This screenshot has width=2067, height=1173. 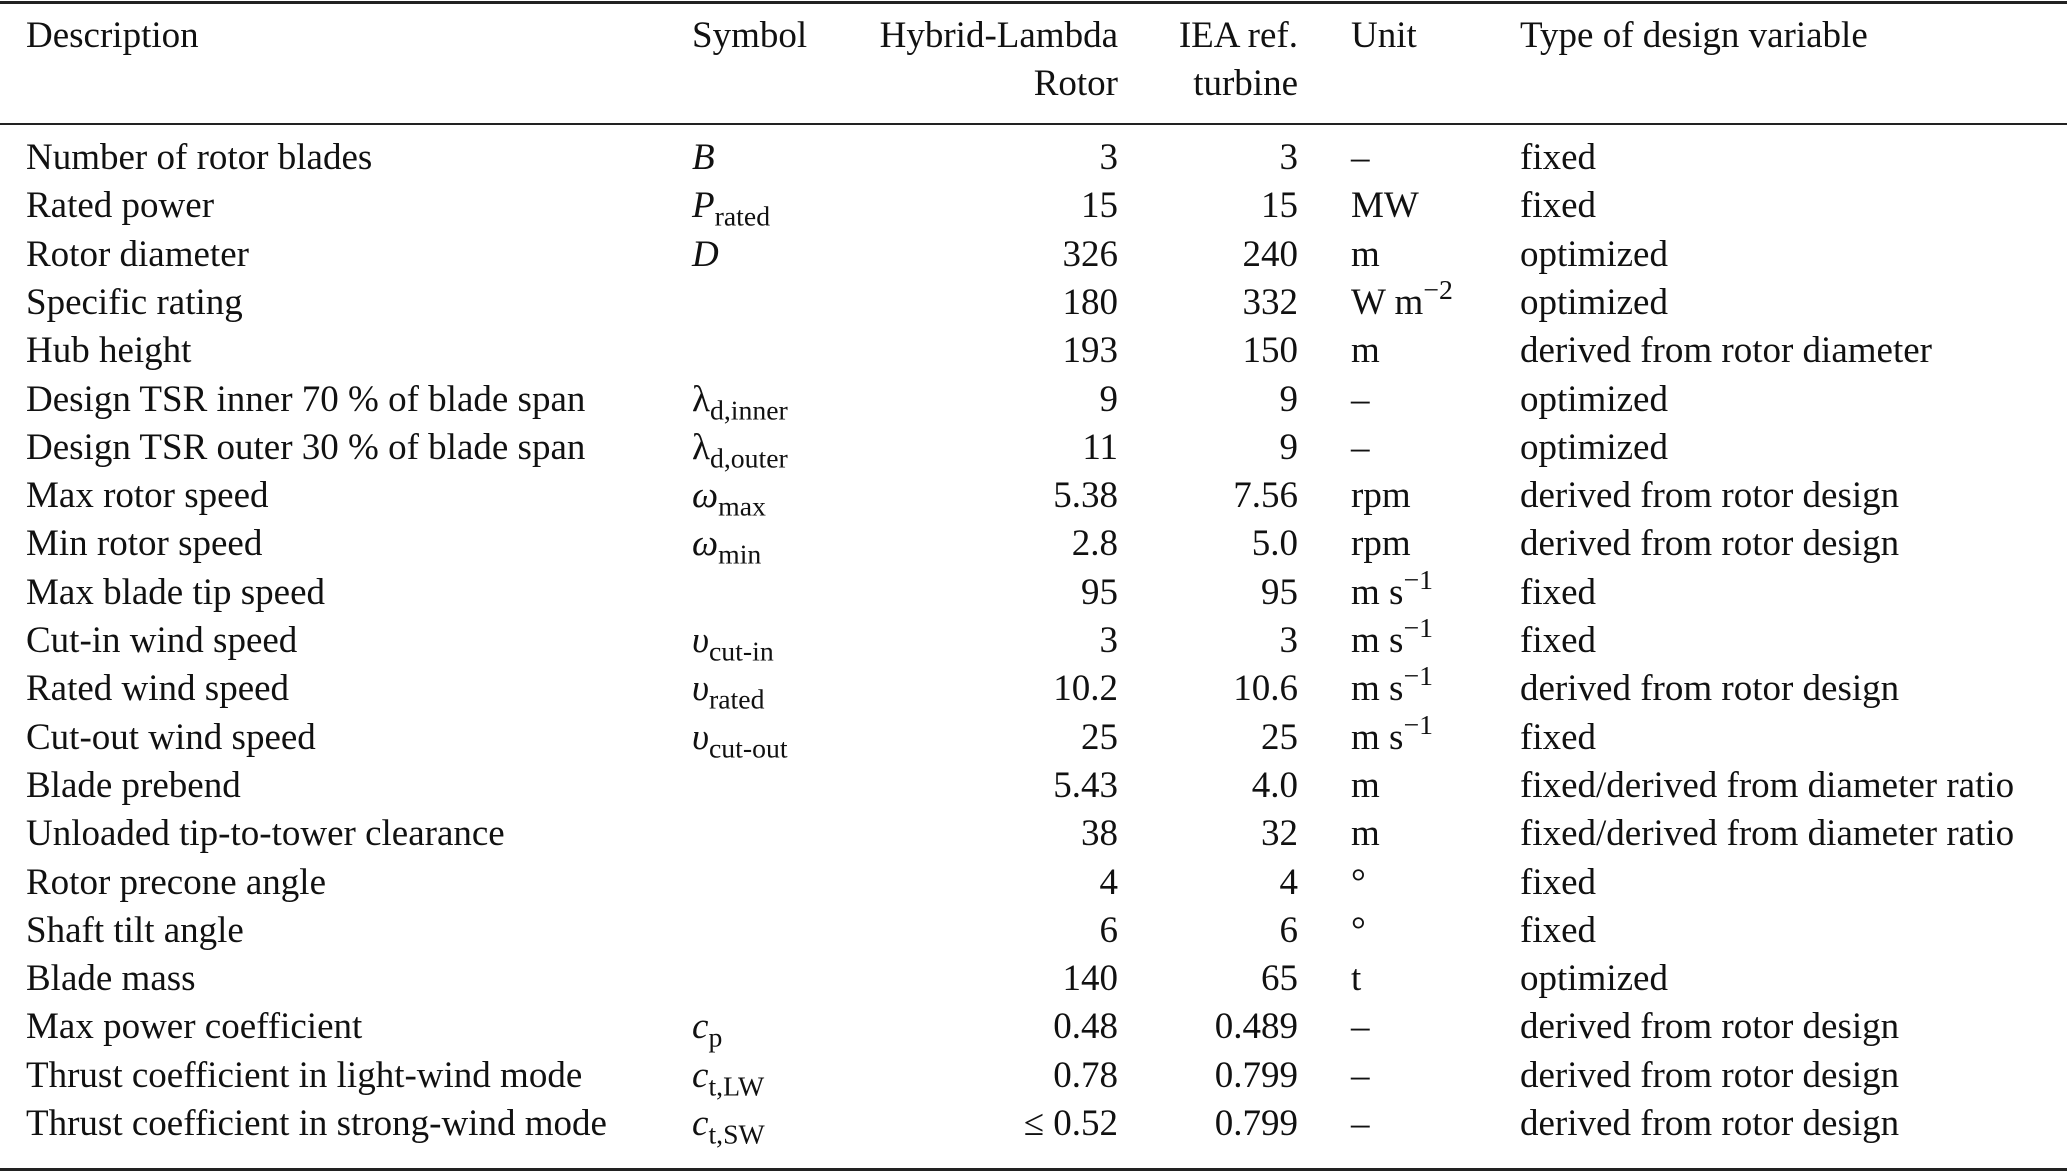 I want to click on unit-base: W m, so click(x=1387, y=302).